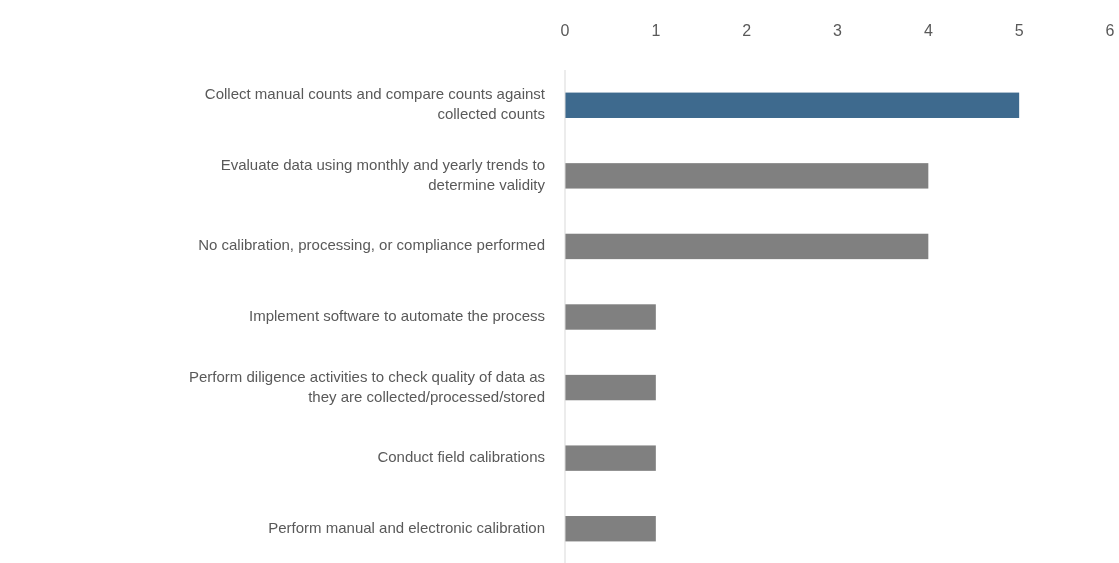  I want to click on x-tick-label: 5, so click(1019, 30).